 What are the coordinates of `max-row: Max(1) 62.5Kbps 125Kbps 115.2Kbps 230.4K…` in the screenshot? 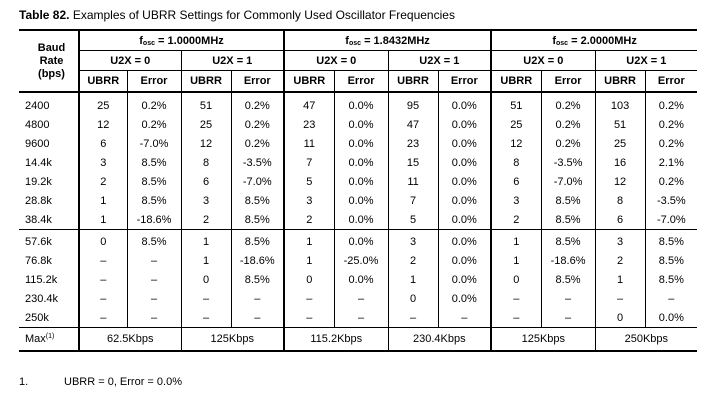 It's located at (358, 339).